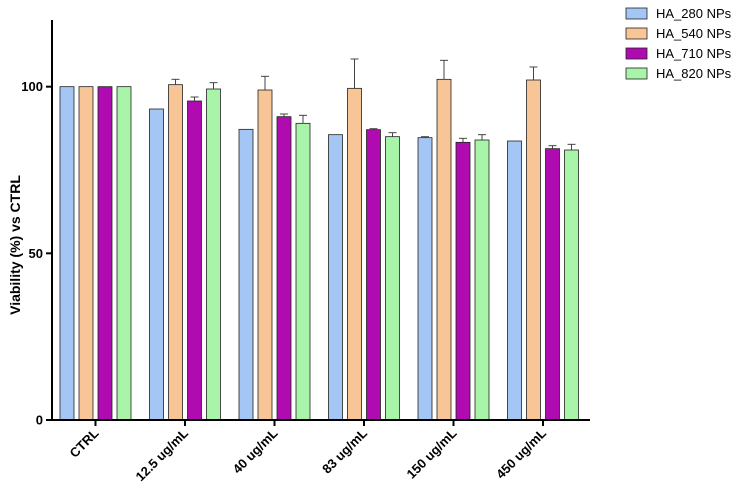 This screenshot has height=492, width=742. Describe the element at coordinates (344, 450) in the screenshot. I see `x-tick-label: 83 ug/mL` at that location.